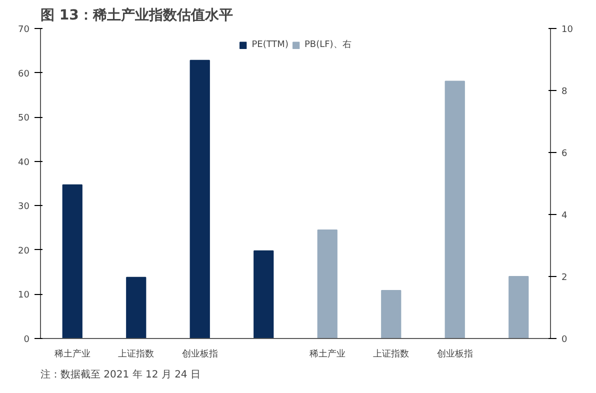 This screenshot has height=393, width=596. I want to click on chart-title: 图 13：稀土产业指数估值水平, so click(136, 15).